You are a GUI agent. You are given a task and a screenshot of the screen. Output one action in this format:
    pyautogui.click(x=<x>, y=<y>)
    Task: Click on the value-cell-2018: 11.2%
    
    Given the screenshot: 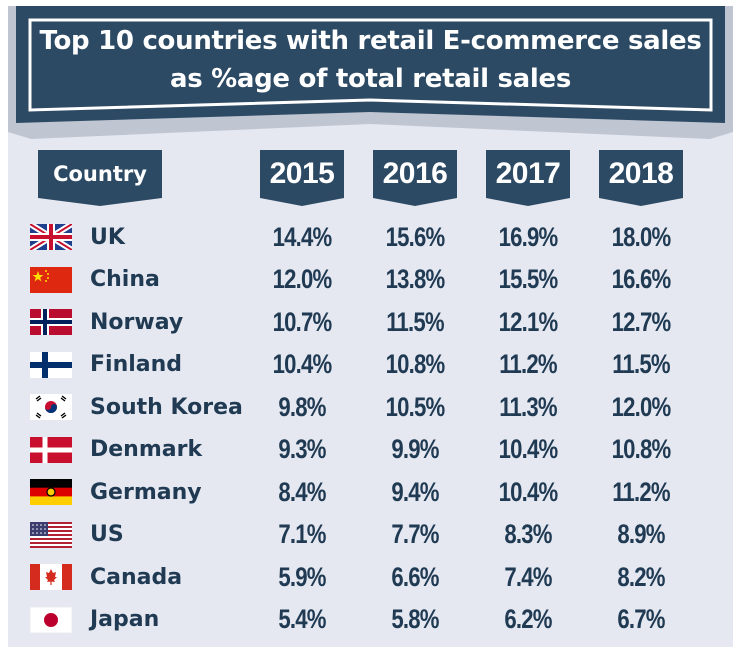 What is the action you would take?
    pyautogui.click(x=641, y=491)
    